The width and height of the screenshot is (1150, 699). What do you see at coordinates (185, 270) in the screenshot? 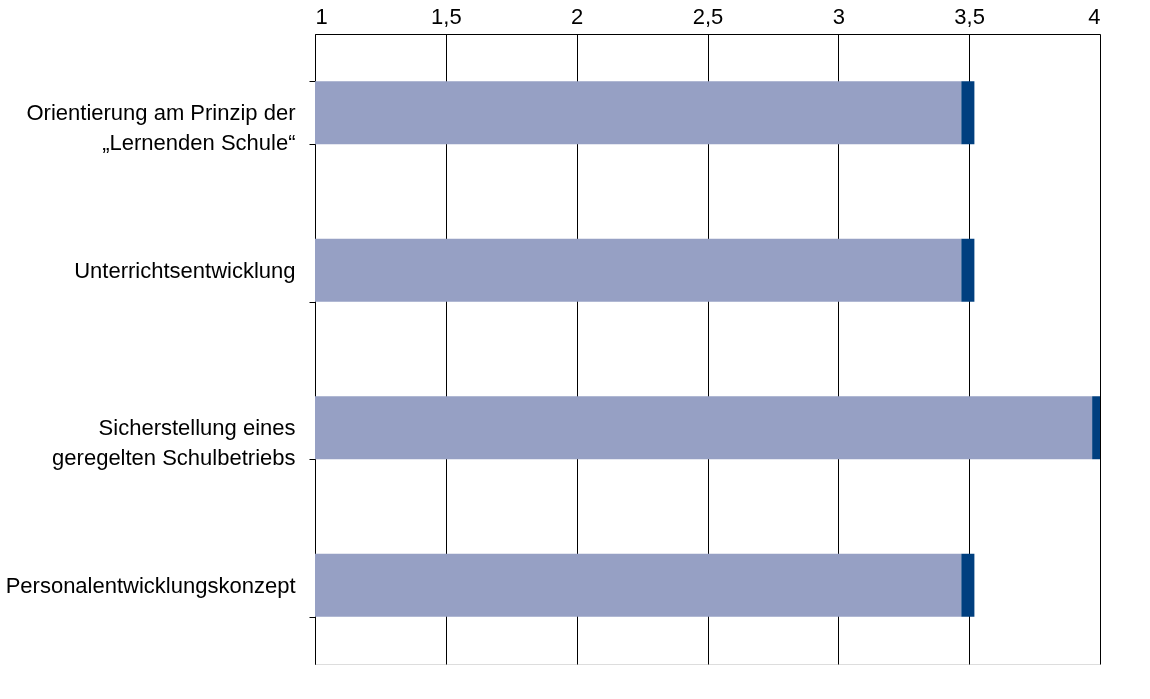
I see `y-tick-label: Unterrichtsentwicklung` at bounding box center [185, 270].